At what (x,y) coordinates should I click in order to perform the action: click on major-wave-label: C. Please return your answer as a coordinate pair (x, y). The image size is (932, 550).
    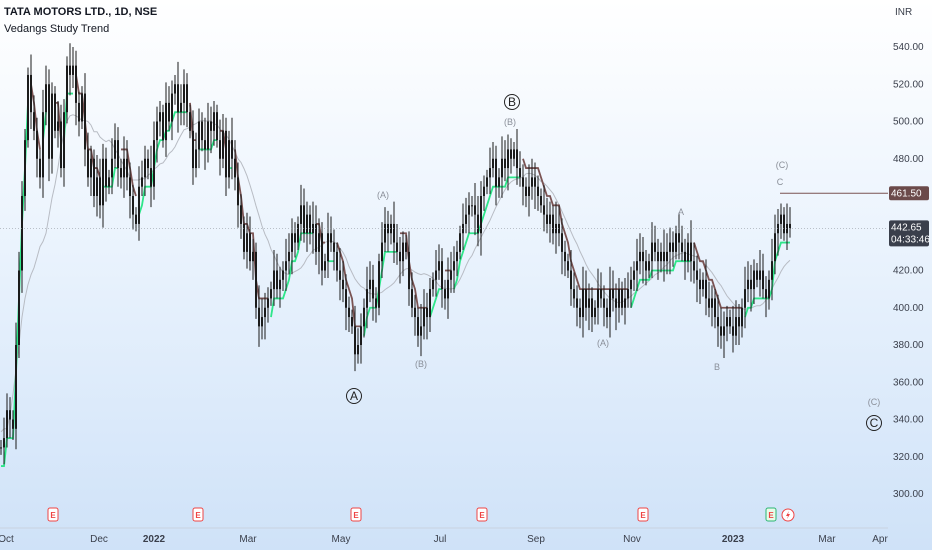
    Looking at the image, I should click on (874, 423).